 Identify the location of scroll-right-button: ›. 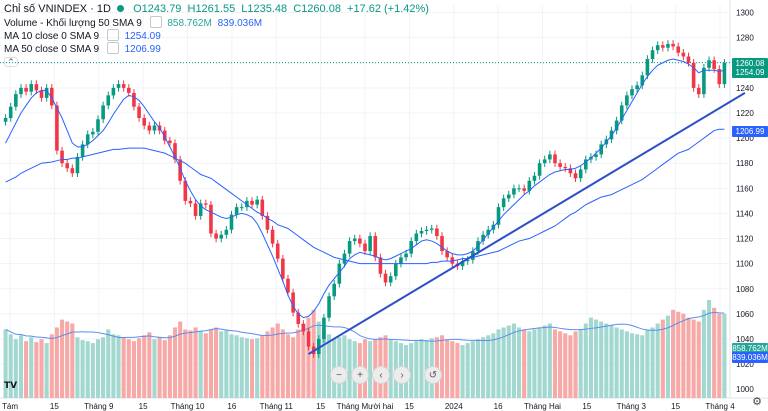
(402, 375).